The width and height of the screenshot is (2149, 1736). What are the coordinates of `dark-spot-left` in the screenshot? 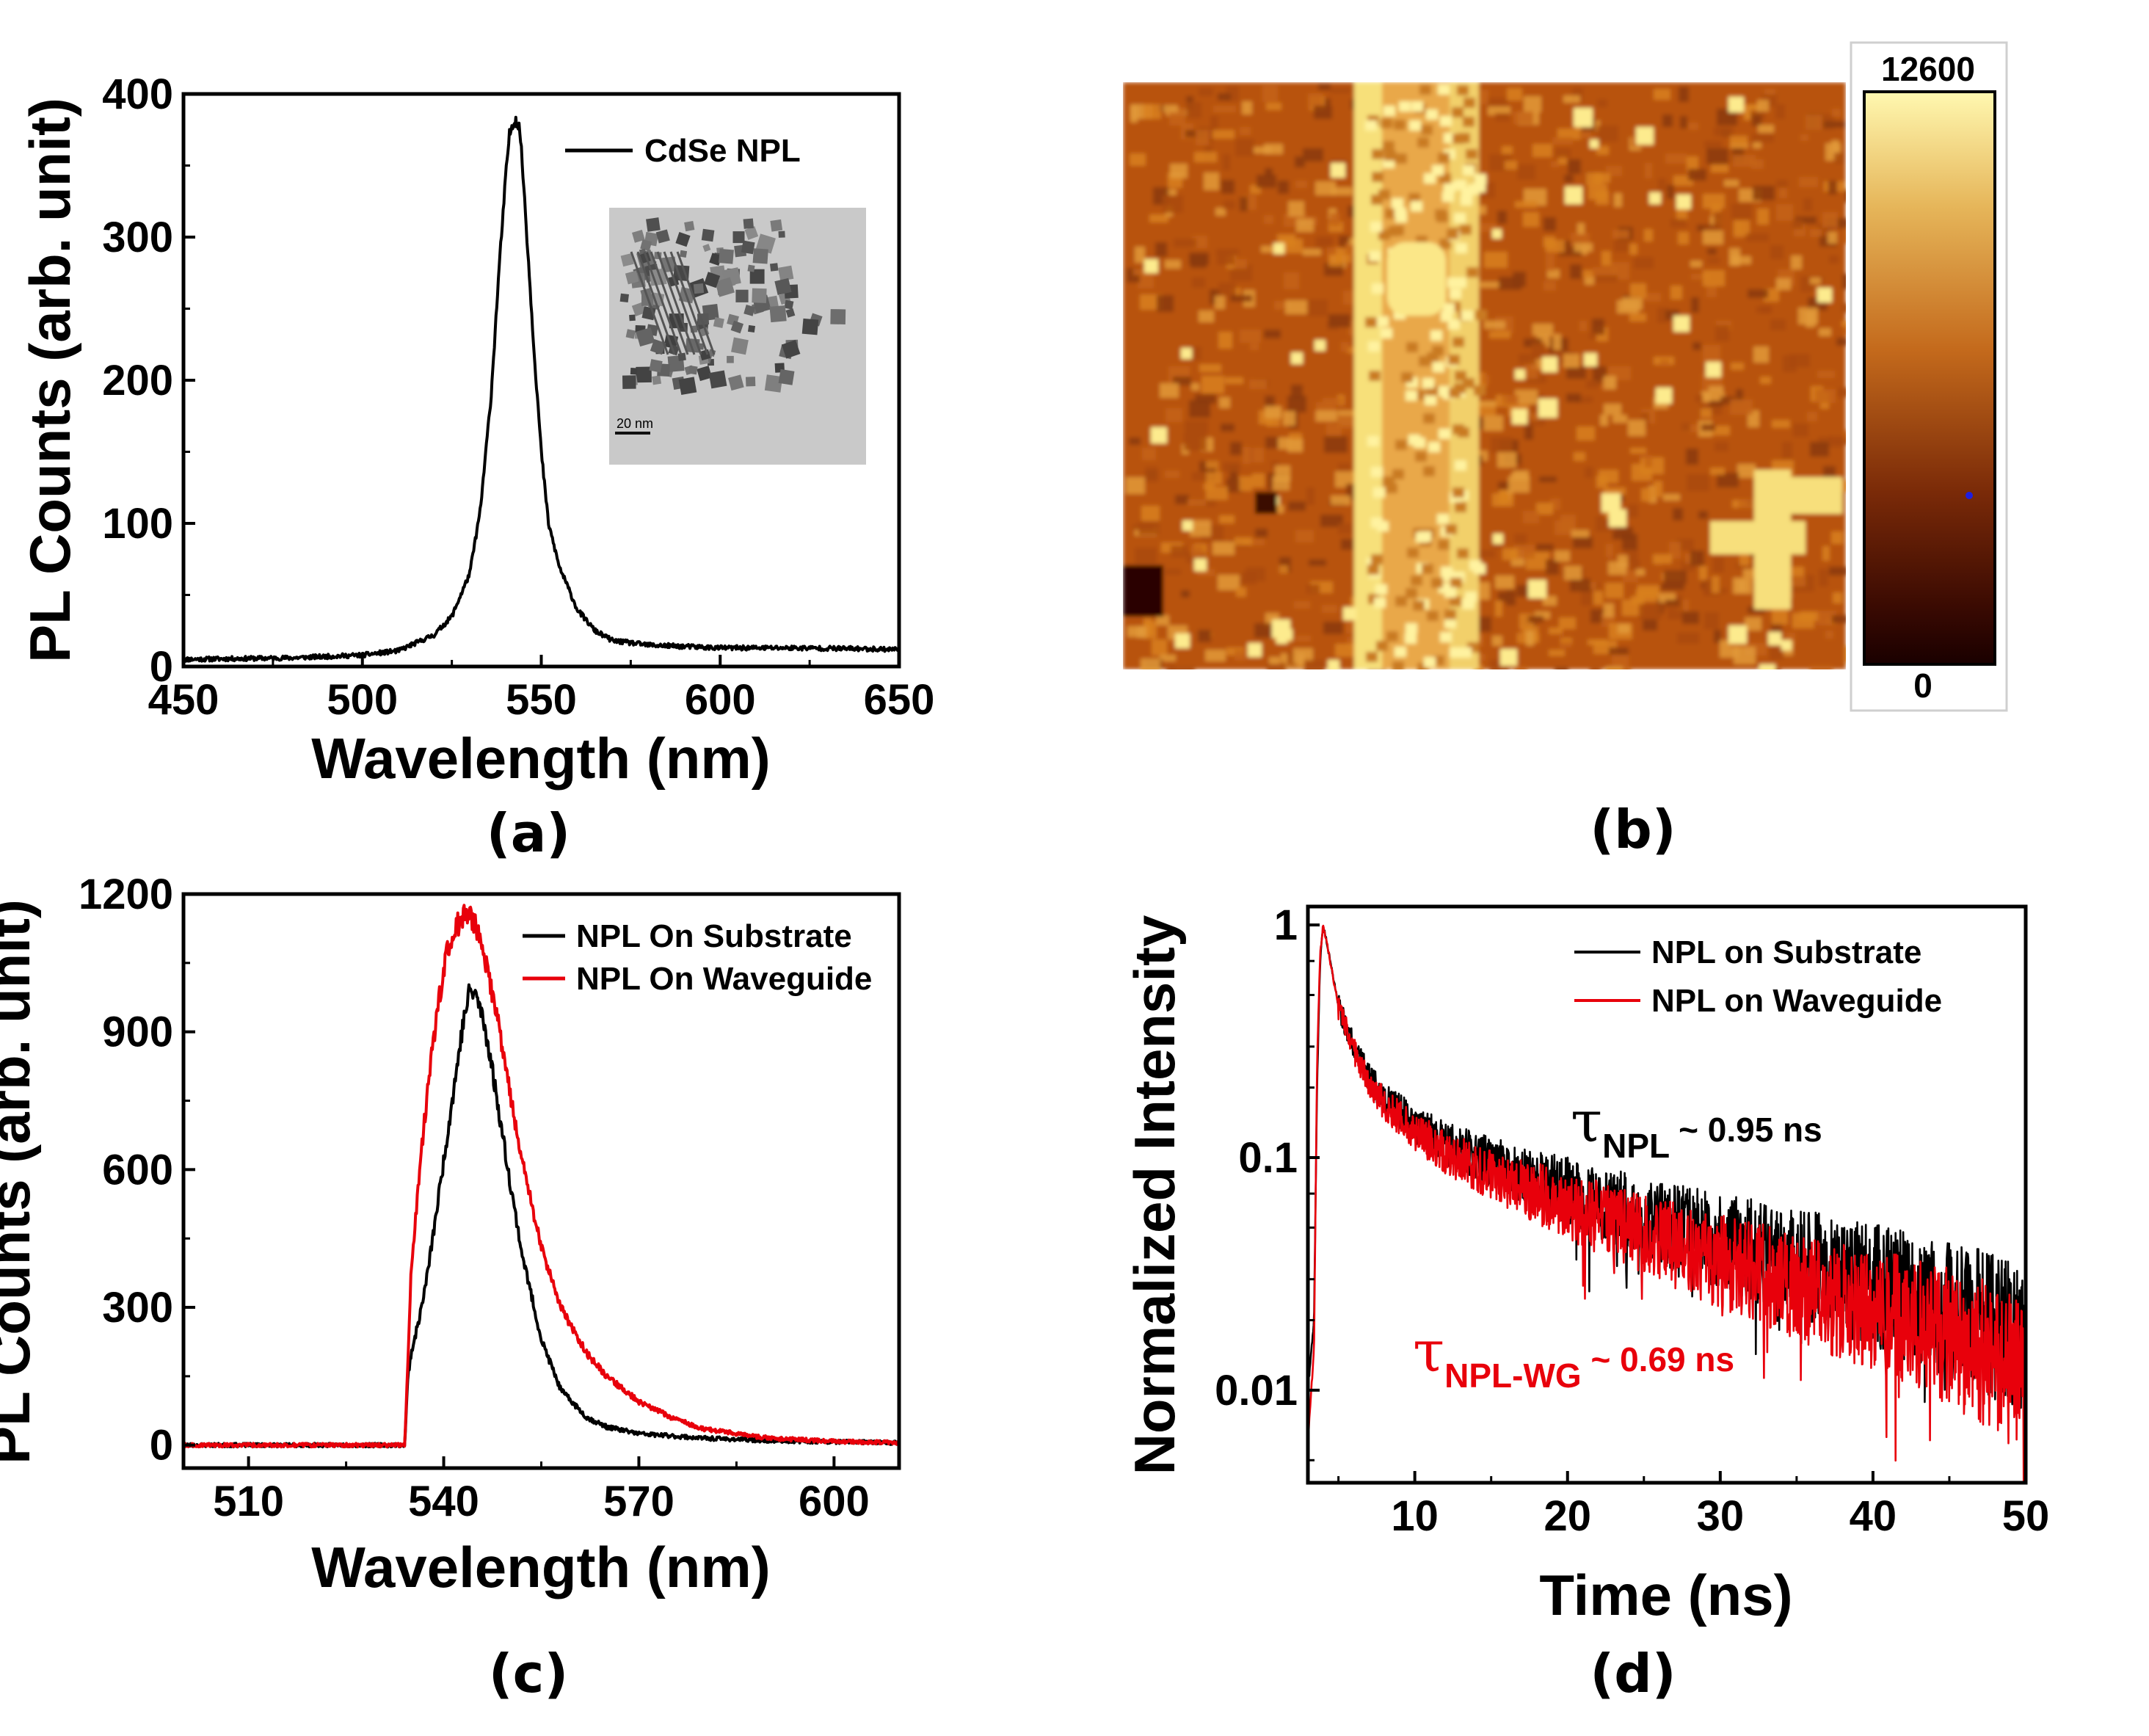 It's located at (1143, 591).